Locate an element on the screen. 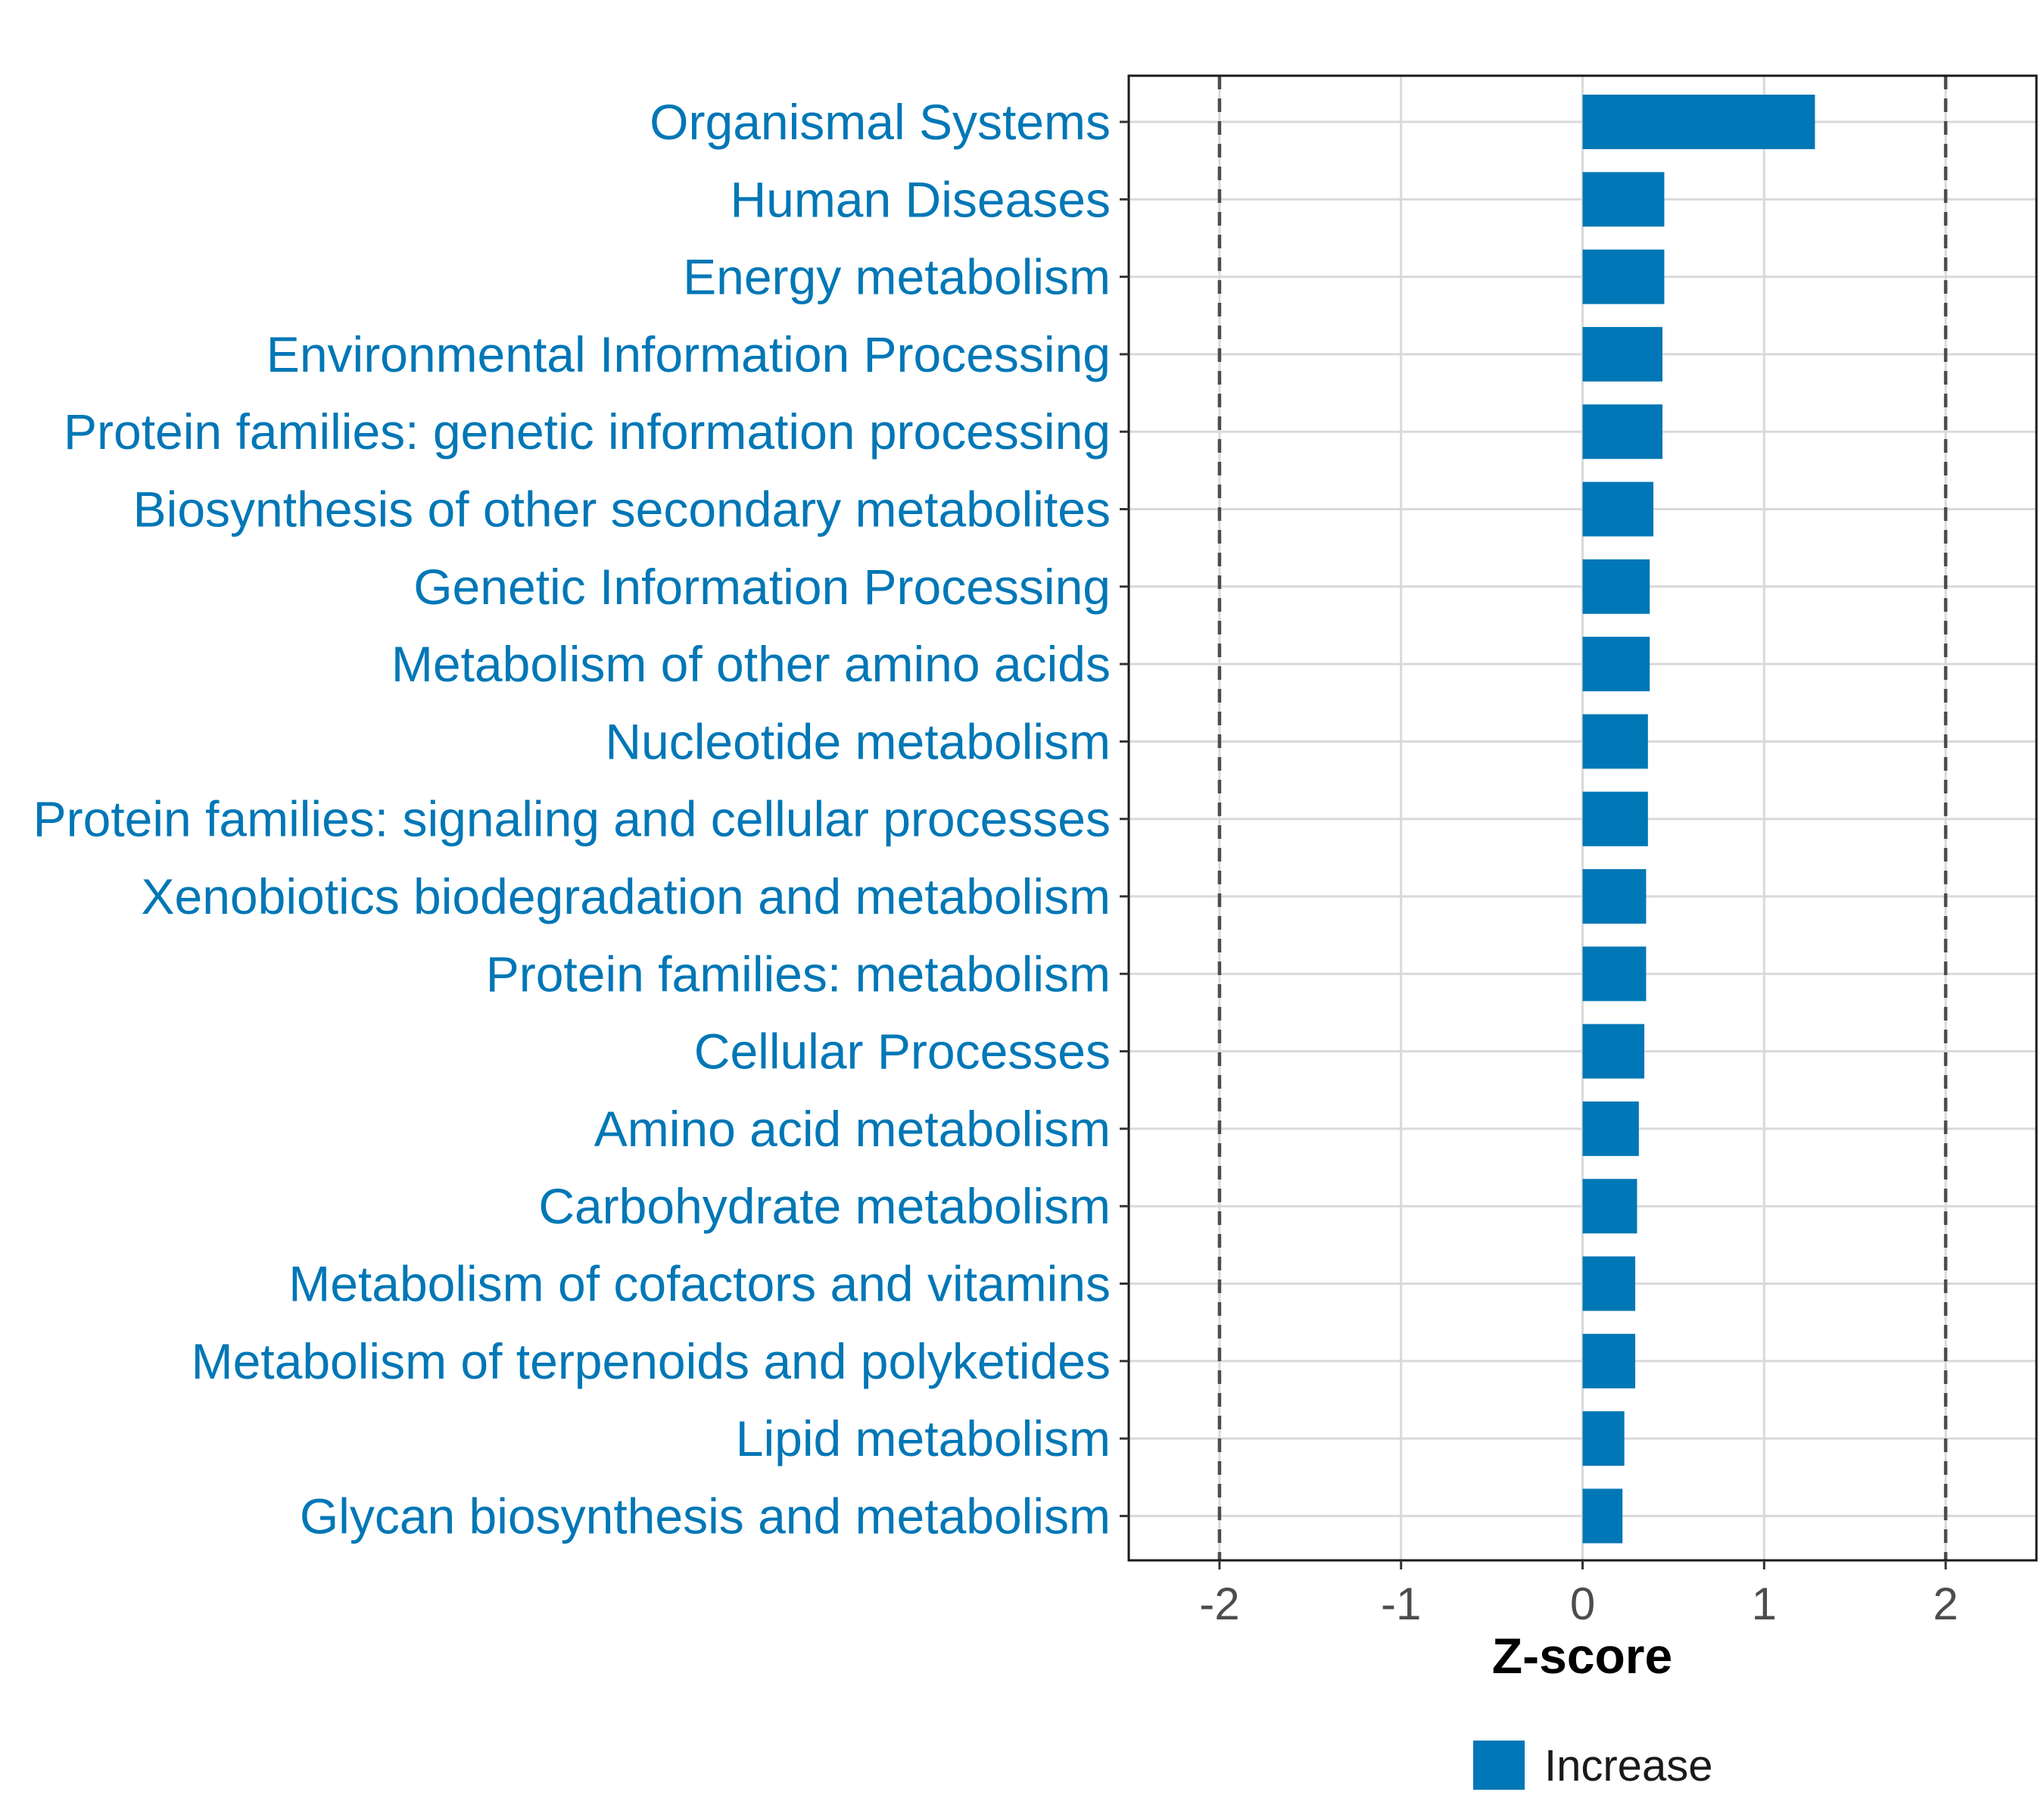  legend-swatch-increase is located at coordinates (1499, 1765).